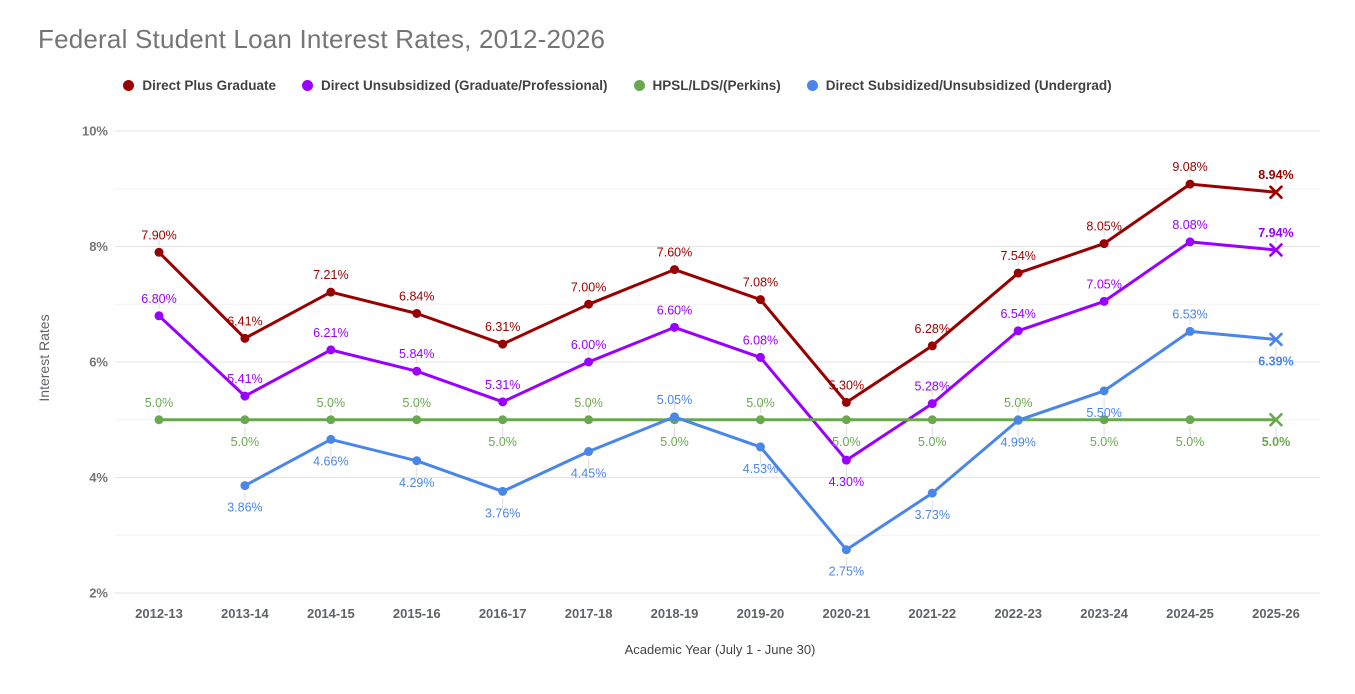 The image size is (1355, 694). What do you see at coordinates (330, 461) in the screenshot?
I see `data-label: 4.66%` at bounding box center [330, 461].